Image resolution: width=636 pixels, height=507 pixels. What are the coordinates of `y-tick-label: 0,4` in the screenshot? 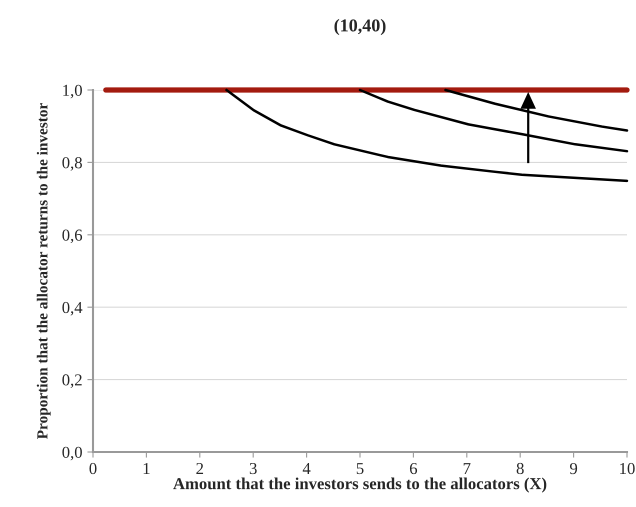 It's located at (72, 309).